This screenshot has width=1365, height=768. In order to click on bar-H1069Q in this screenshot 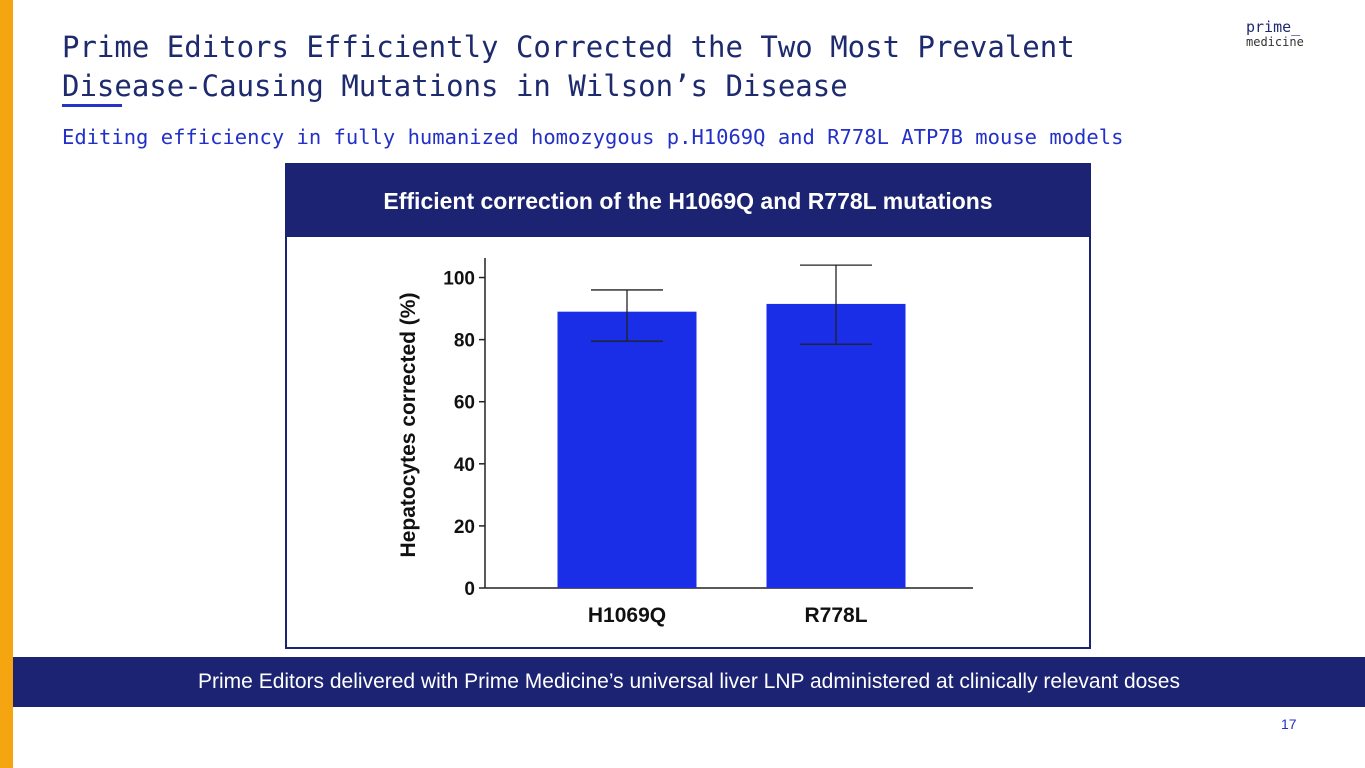, I will do `click(627, 449)`.